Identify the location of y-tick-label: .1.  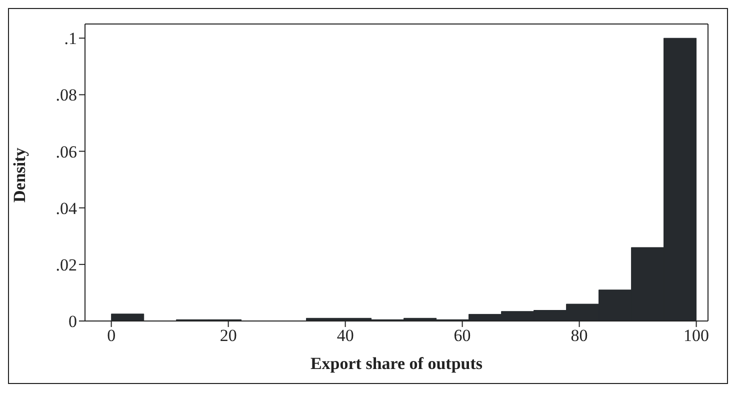
(70, 38).